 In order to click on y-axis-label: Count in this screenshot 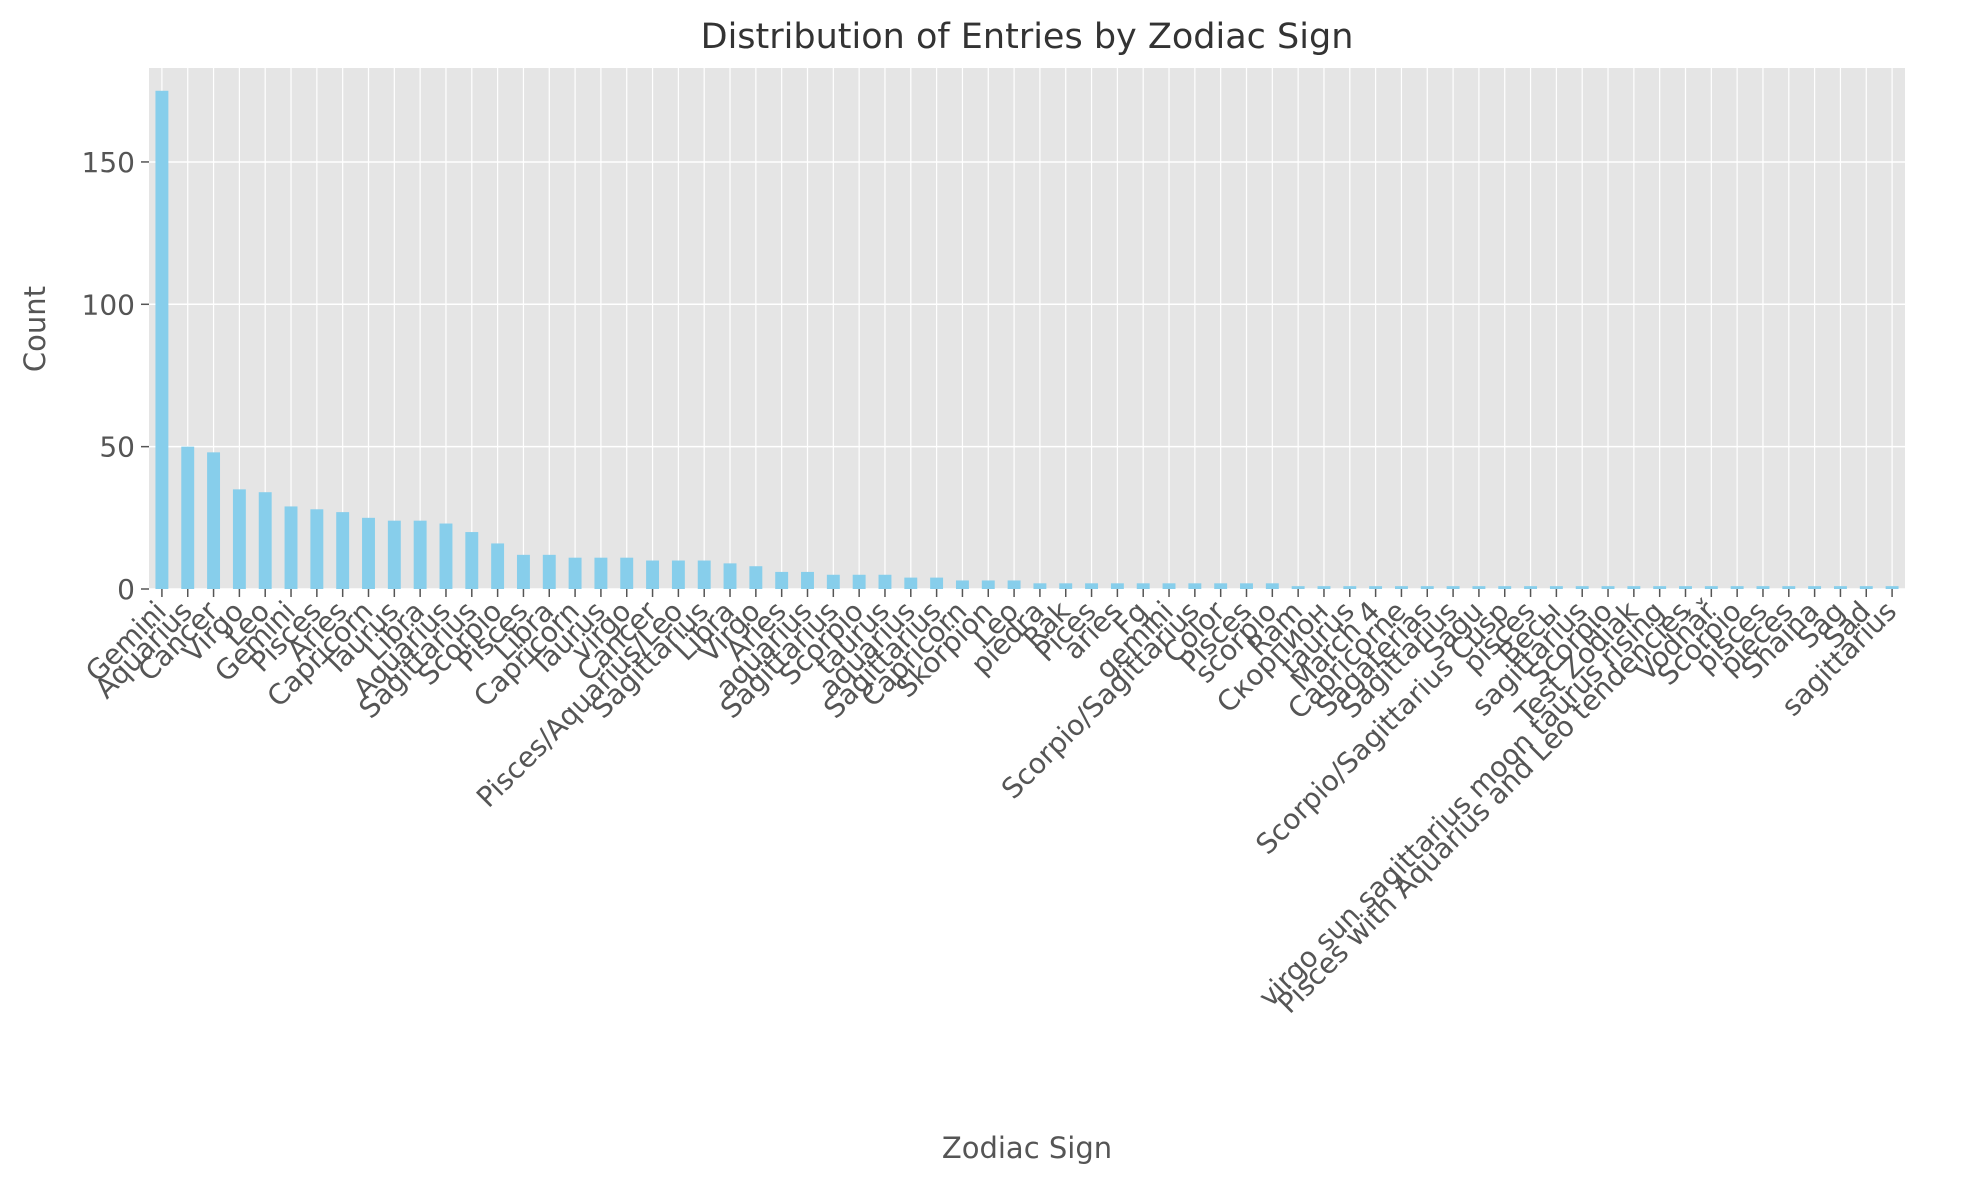, I will do `click(35, 329)`.